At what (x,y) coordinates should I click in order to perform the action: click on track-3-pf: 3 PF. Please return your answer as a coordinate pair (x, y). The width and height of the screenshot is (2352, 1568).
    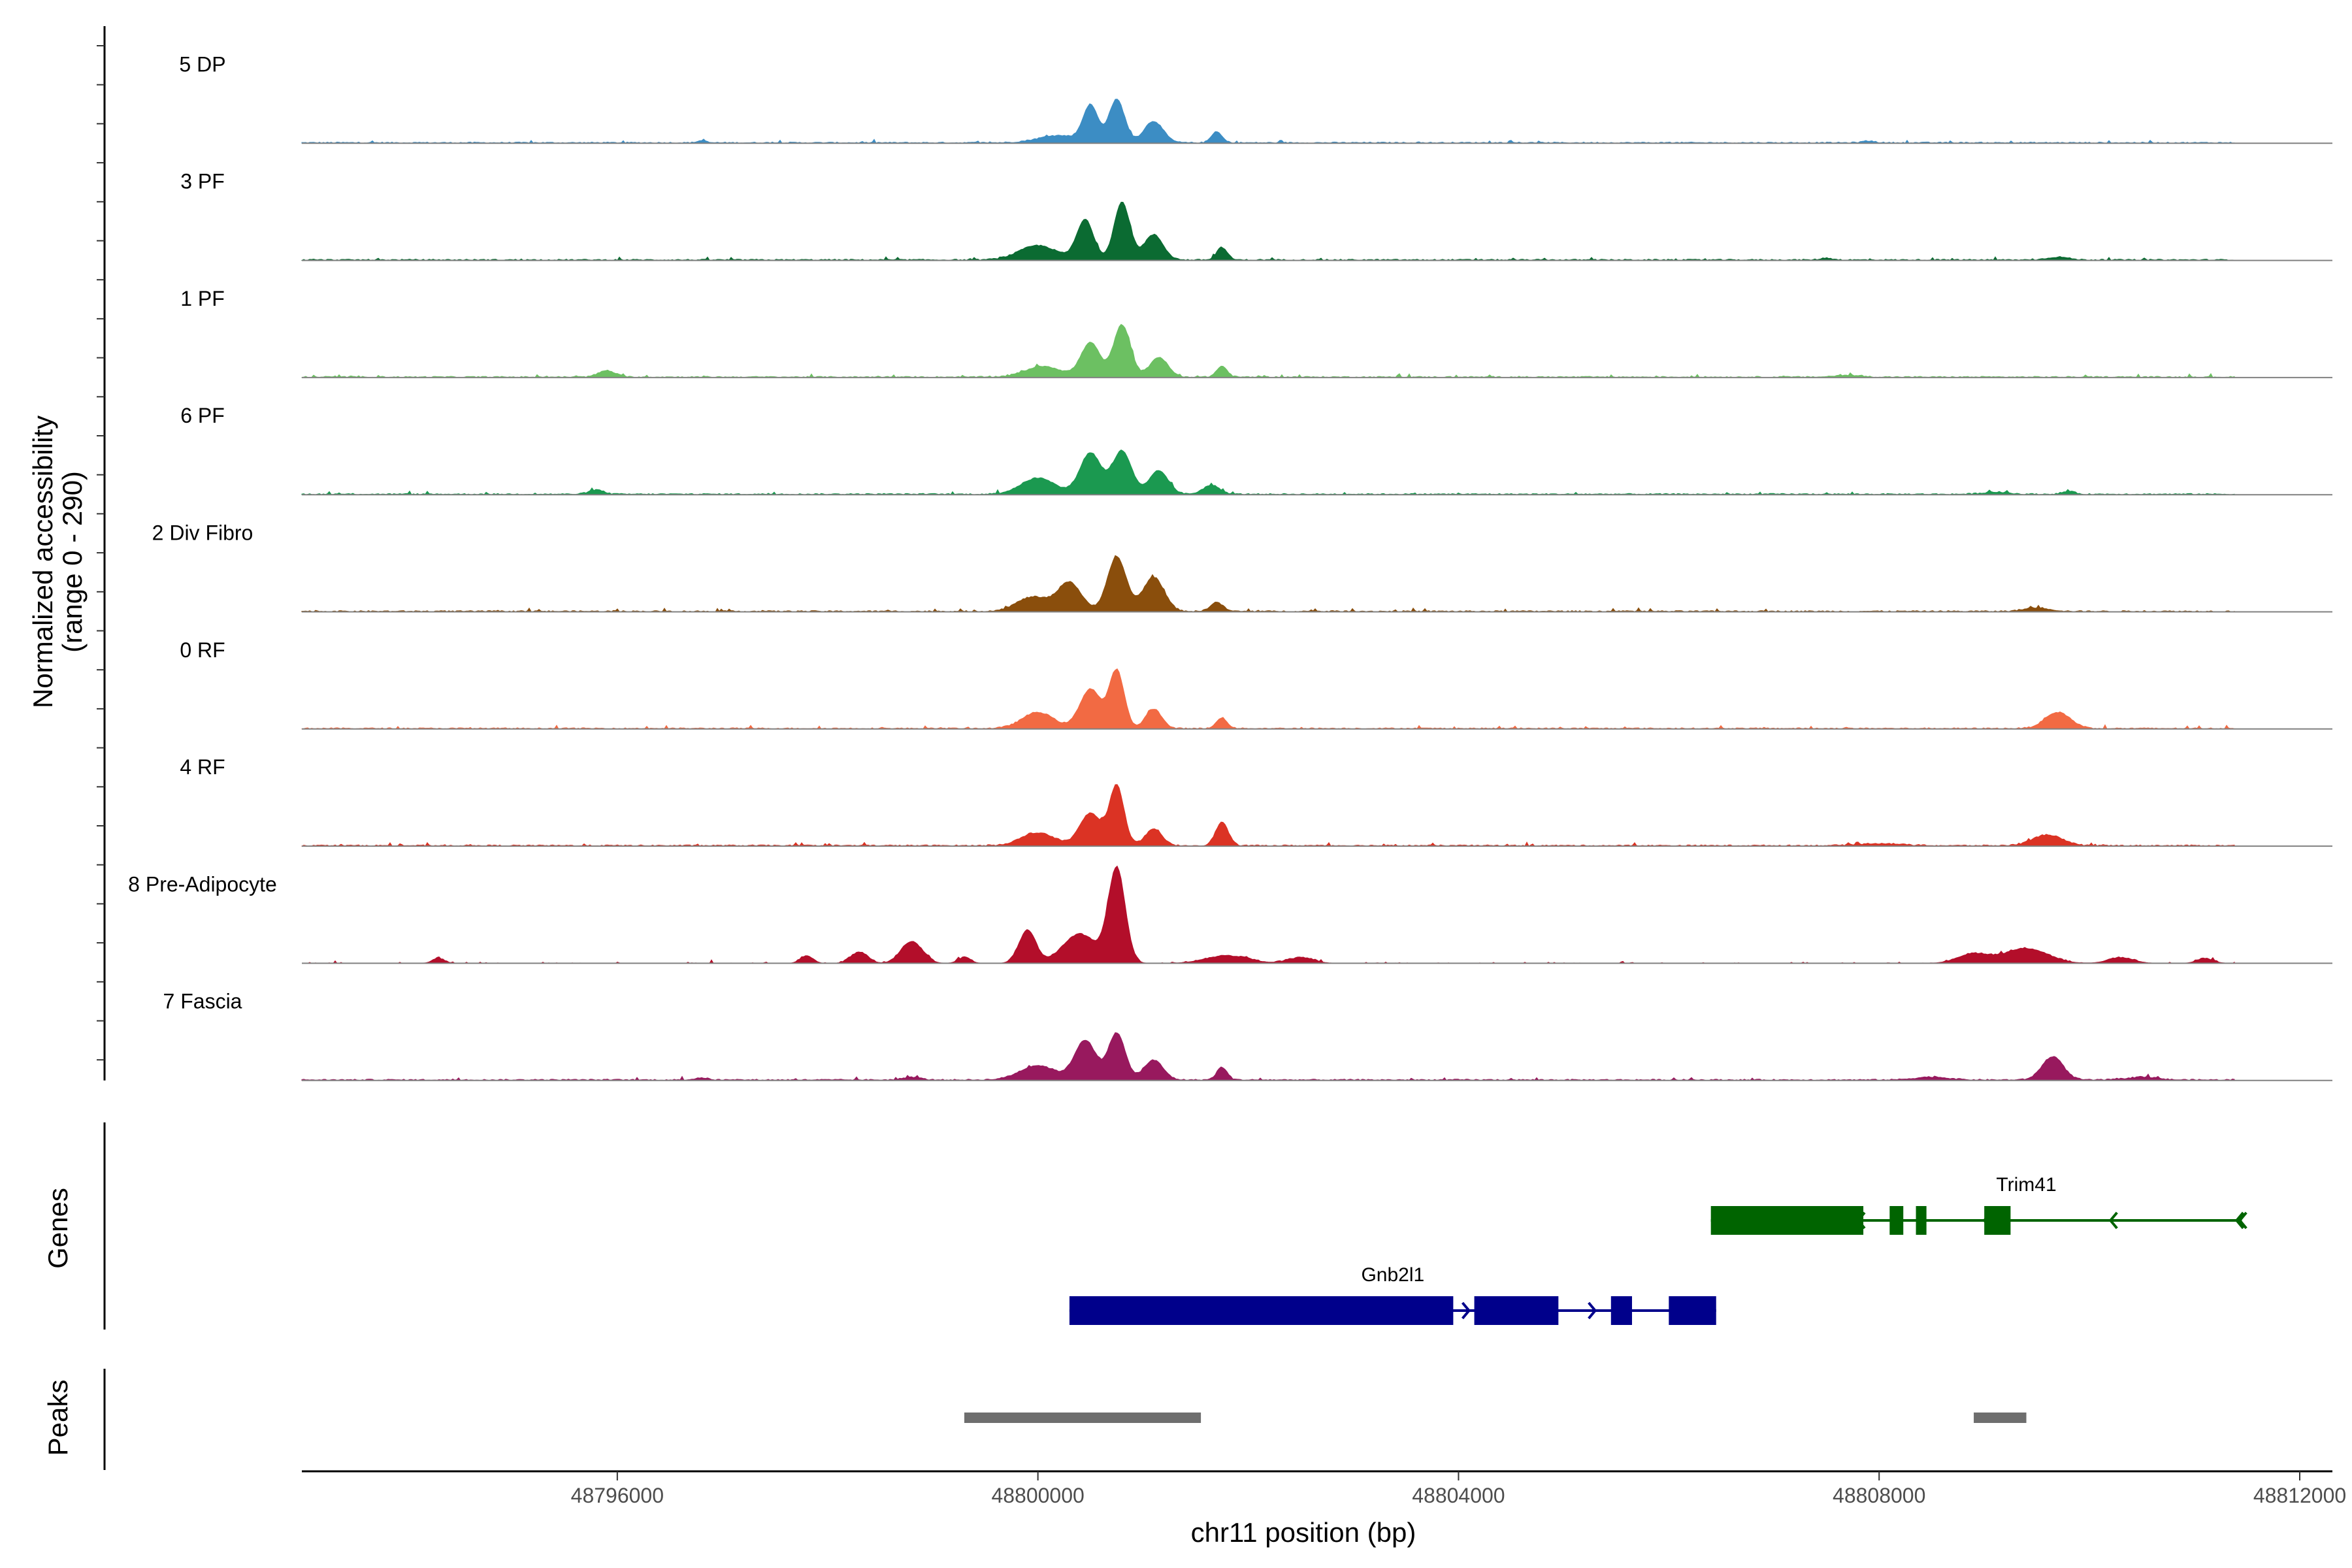
    Looking at the image, I should click on (1256, 215).